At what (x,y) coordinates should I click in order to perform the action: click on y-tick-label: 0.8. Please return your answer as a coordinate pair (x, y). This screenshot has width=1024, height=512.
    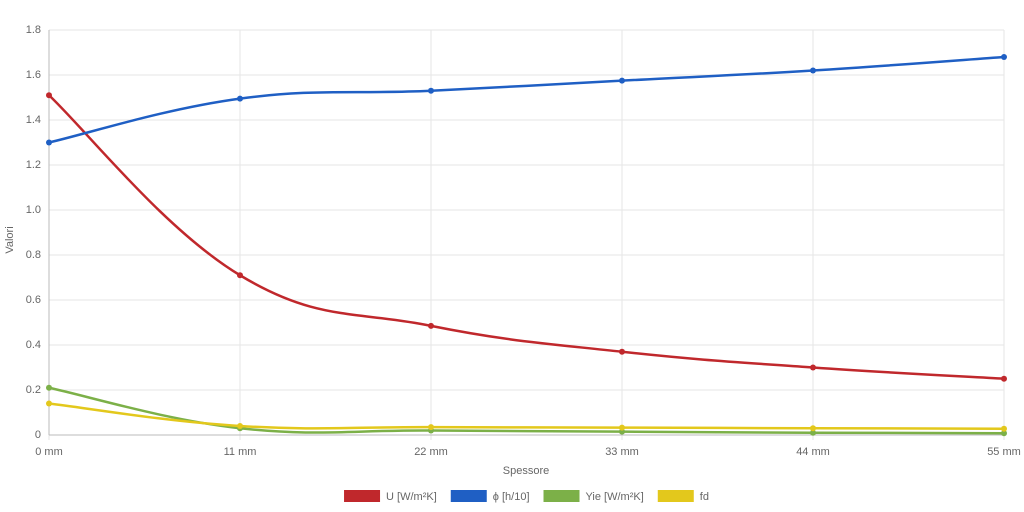
    Looking at the image, I should click on (33, 255).